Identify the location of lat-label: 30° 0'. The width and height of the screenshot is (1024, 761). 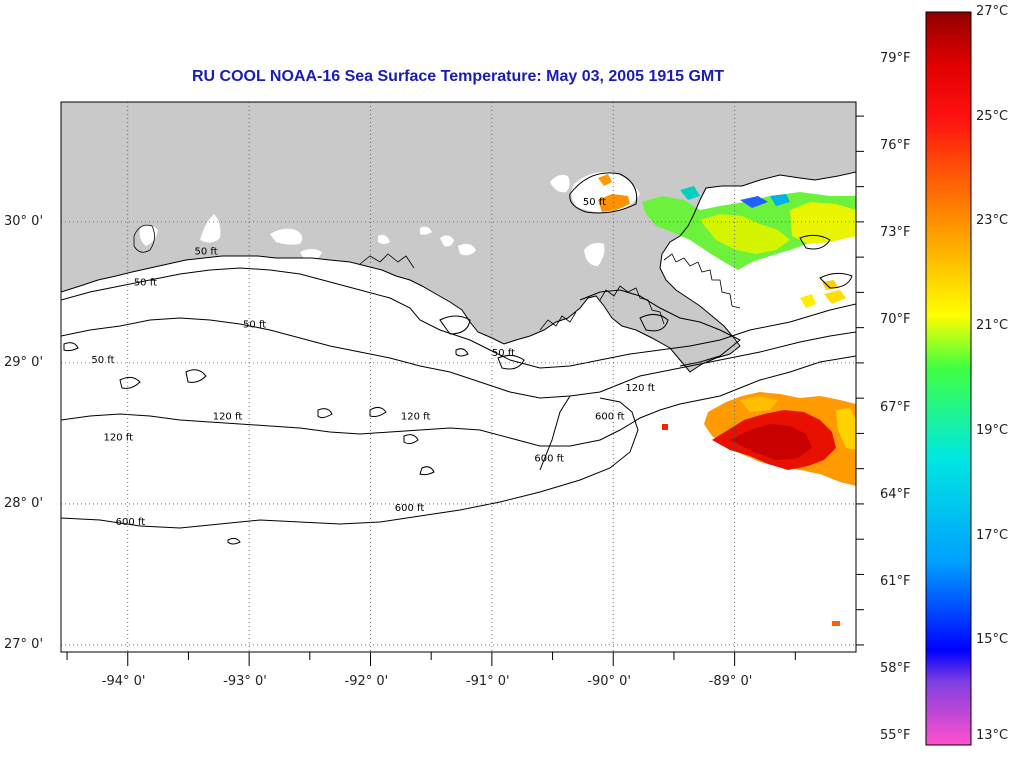
(24, 221).